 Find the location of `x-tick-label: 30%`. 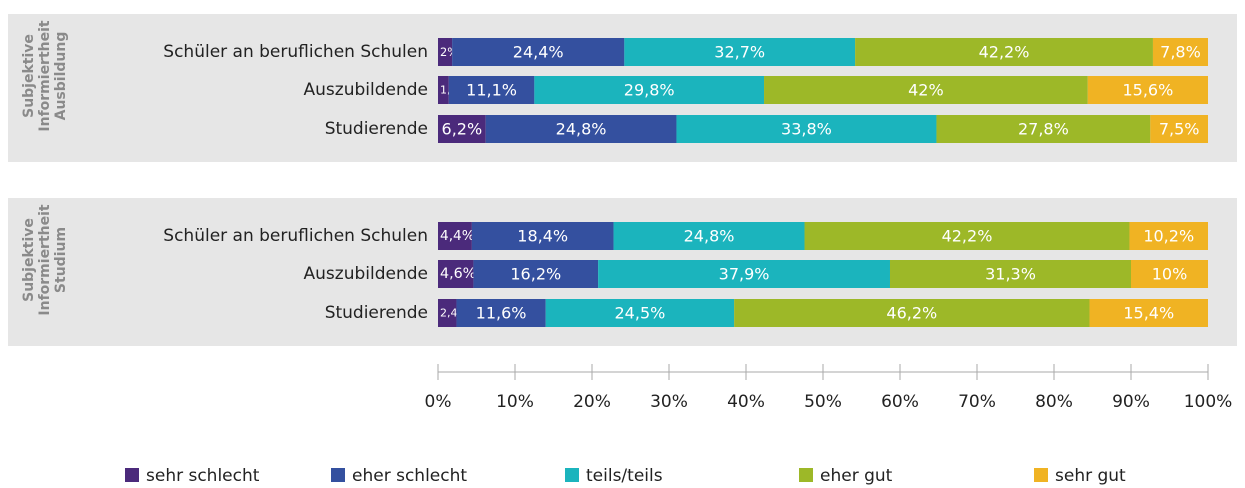

x-tick-label: 30% is located at coordinates (669, 402).